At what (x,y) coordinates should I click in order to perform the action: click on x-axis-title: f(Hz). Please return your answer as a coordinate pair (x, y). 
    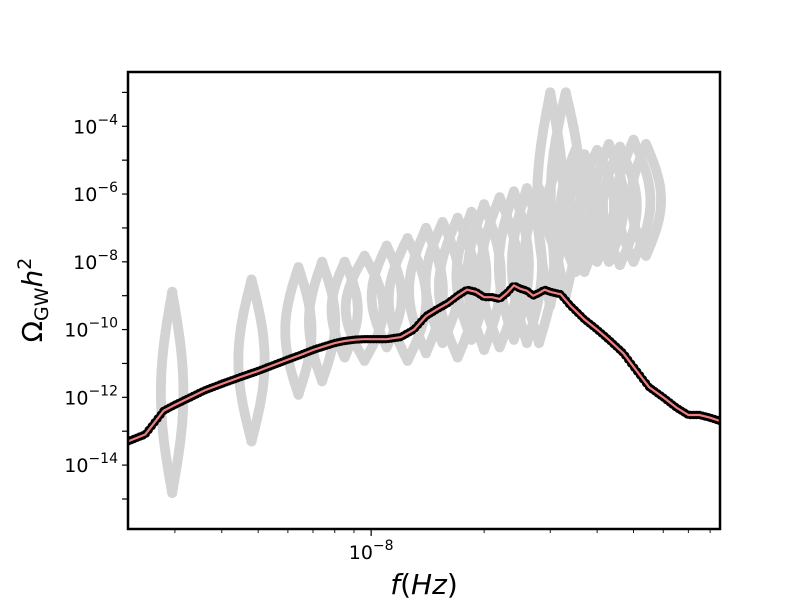
    Looking at the image, I should click on (424, 584).